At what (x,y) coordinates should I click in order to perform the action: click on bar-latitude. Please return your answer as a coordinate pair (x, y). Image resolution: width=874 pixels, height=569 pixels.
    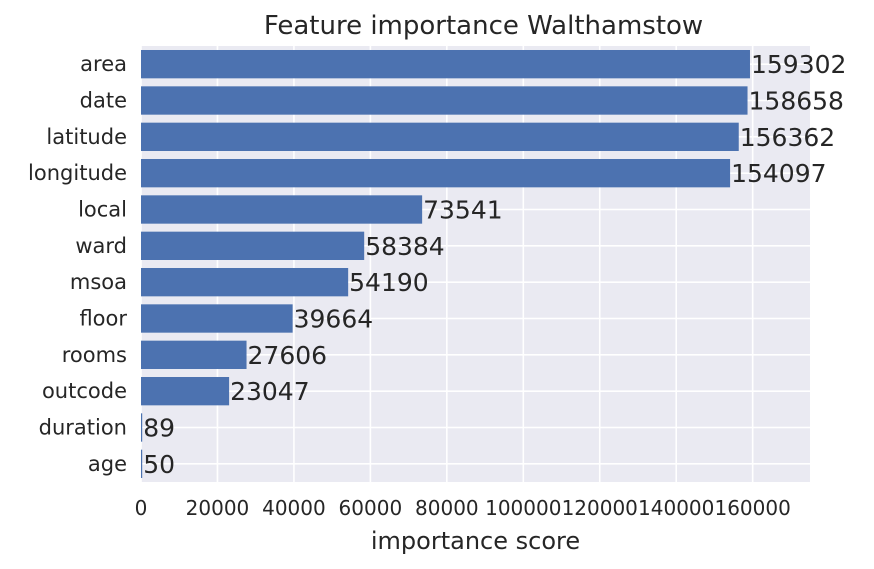
    Looking at the image, I should click on (440, 137).